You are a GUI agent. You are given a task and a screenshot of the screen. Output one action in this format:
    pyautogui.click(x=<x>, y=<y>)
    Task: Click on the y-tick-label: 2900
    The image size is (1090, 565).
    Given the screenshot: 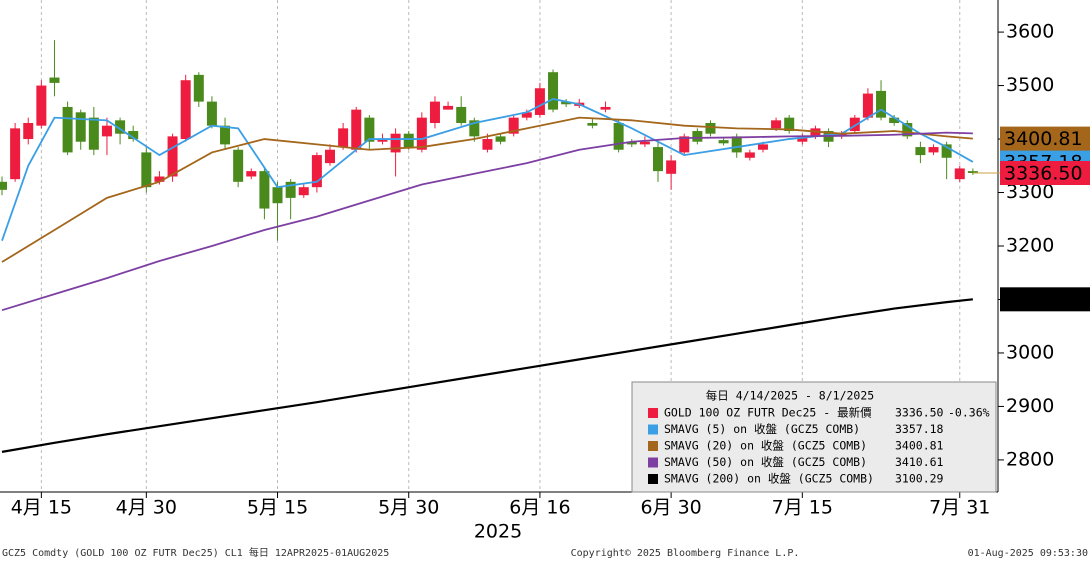 What is the action you would take?
    pyautogui.click(x=1030, y=406)
    